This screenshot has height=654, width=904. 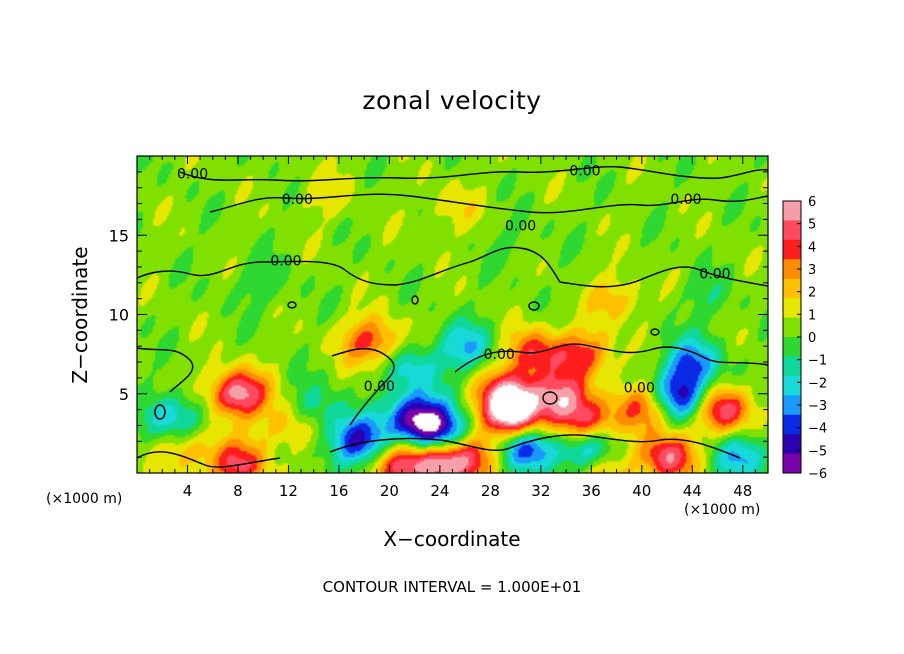 What do you see at coordinates (473, 174) in the screenshot?
I see `contour-line-upper` at bounding box center [473, 174].